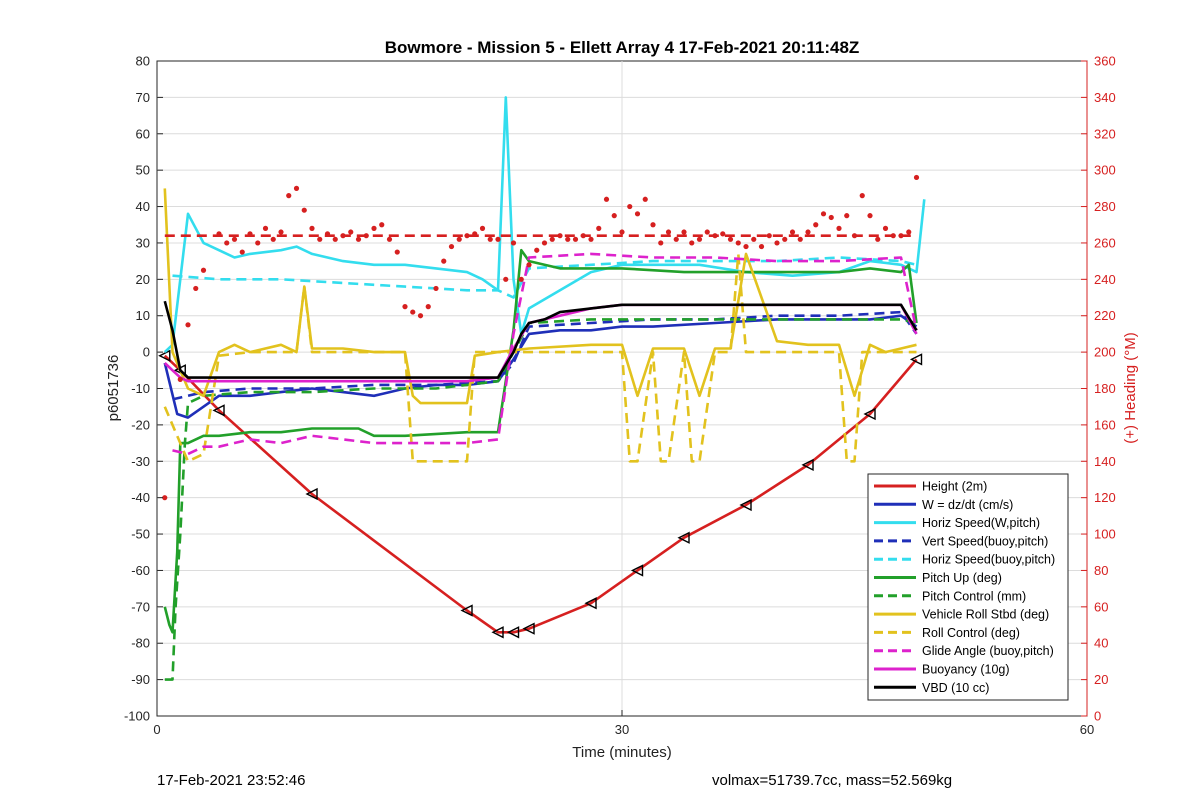 Image resolution: width=1200 pixels, height=809 pixels. I want to click on y-left-tick-label: -100, so click(137, 716).